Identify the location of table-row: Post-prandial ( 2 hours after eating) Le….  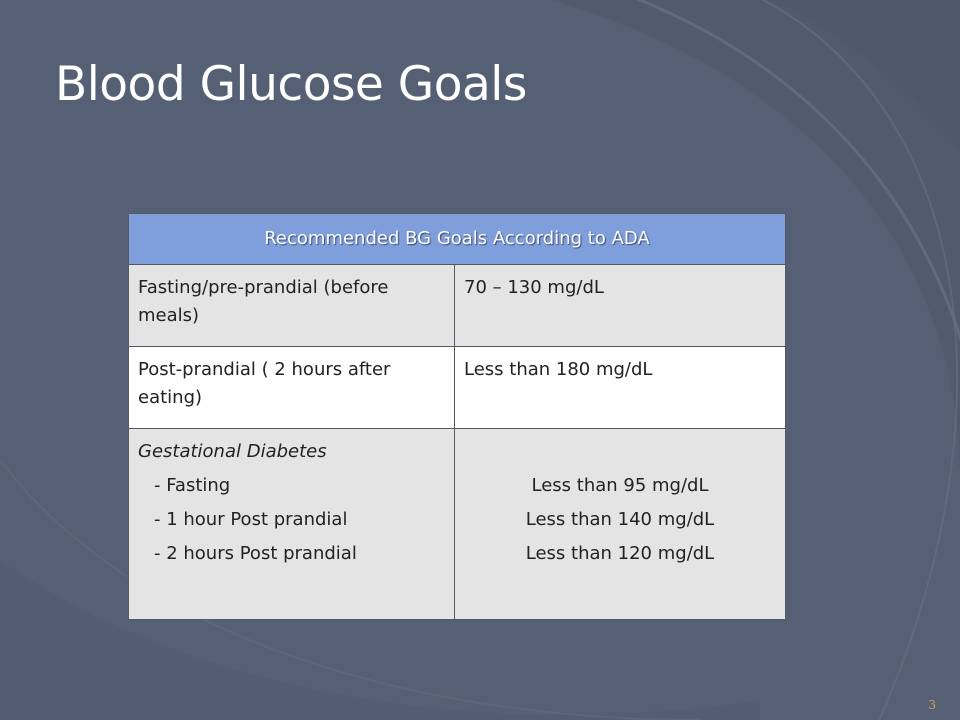
(457, 387).